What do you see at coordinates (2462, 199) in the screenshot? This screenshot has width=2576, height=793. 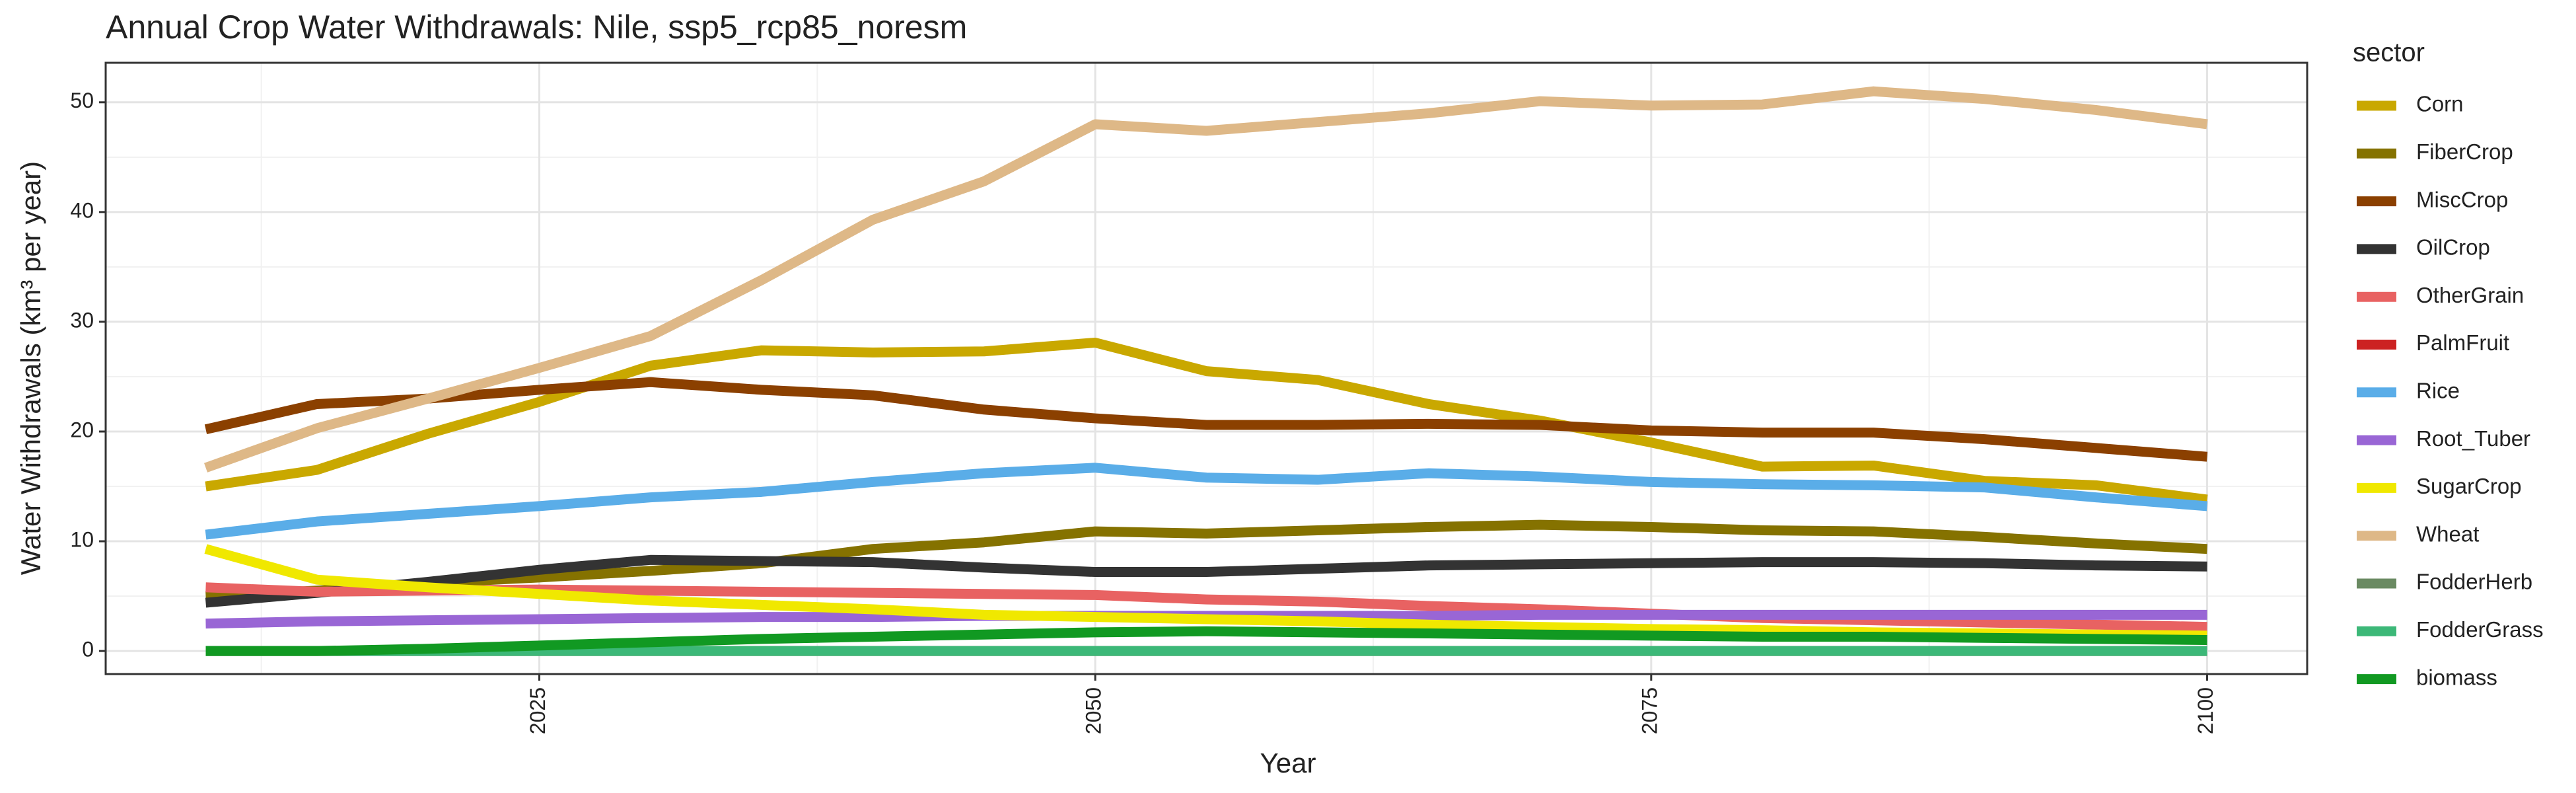 I see `legend-label: MiscCrop` at bounding box center [2462, 199].